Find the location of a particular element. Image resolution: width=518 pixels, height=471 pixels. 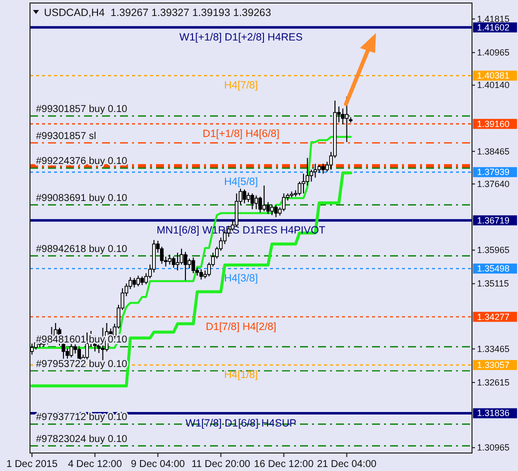

y-tick-label: 1.39160 is located at coordinates (493, 123).